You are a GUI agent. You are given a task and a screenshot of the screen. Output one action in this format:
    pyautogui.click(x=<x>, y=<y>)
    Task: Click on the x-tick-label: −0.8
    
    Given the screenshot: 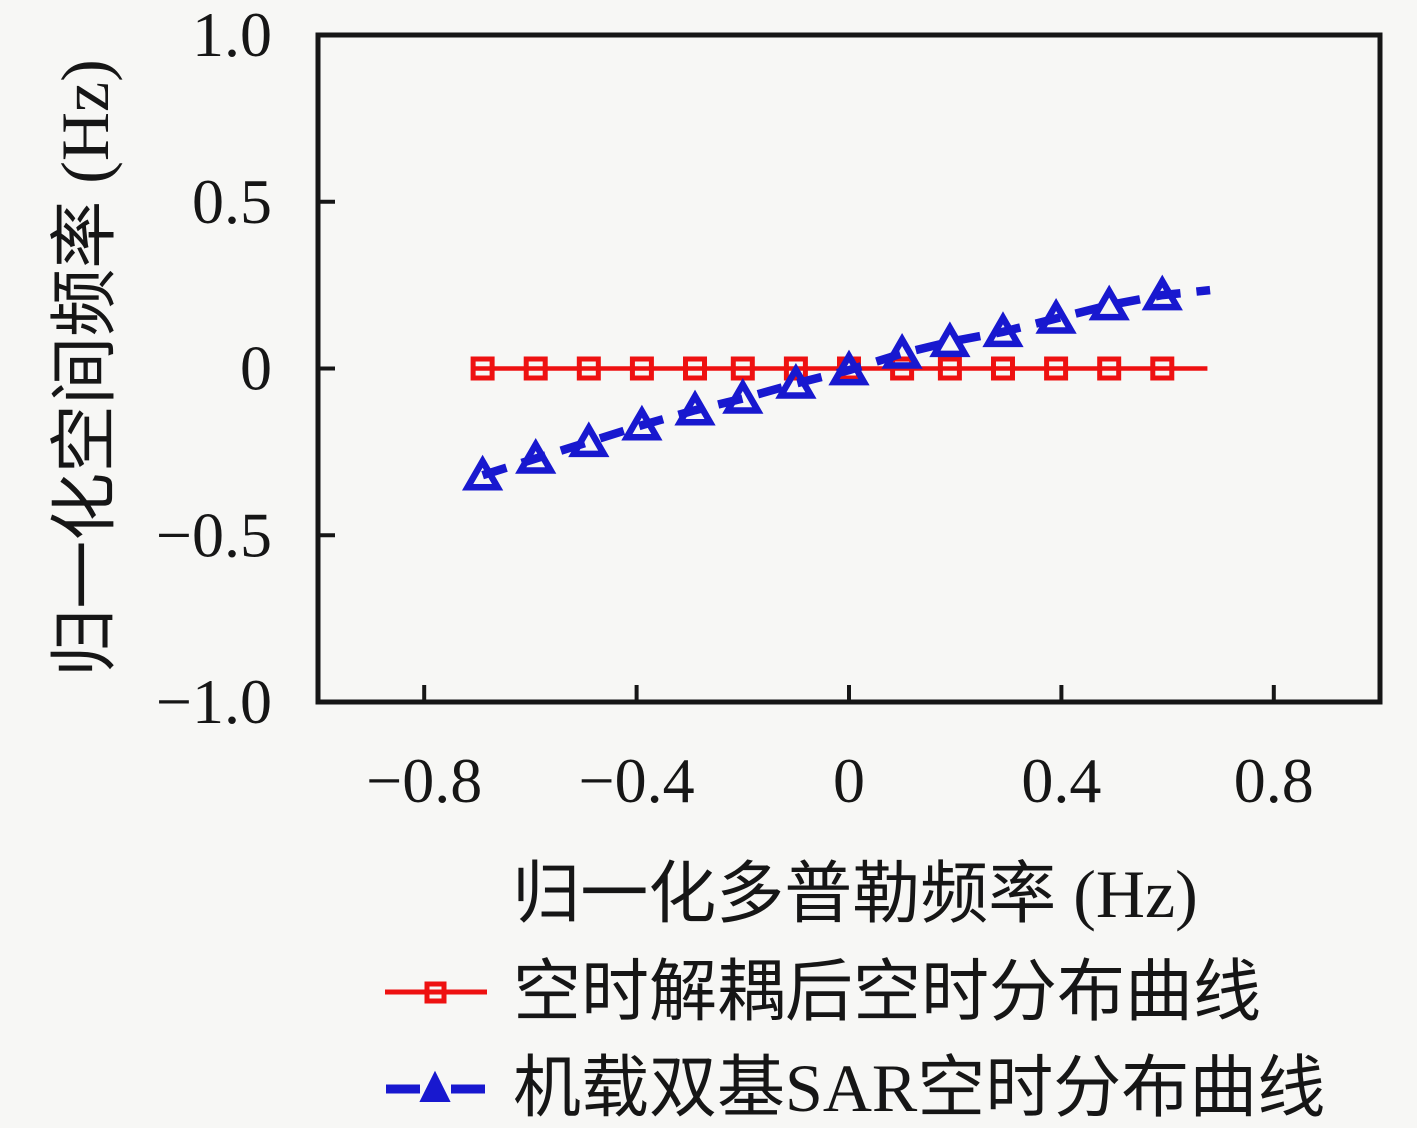 What is the action you would take?
    pyautogui.click(x=424, y=780)
    